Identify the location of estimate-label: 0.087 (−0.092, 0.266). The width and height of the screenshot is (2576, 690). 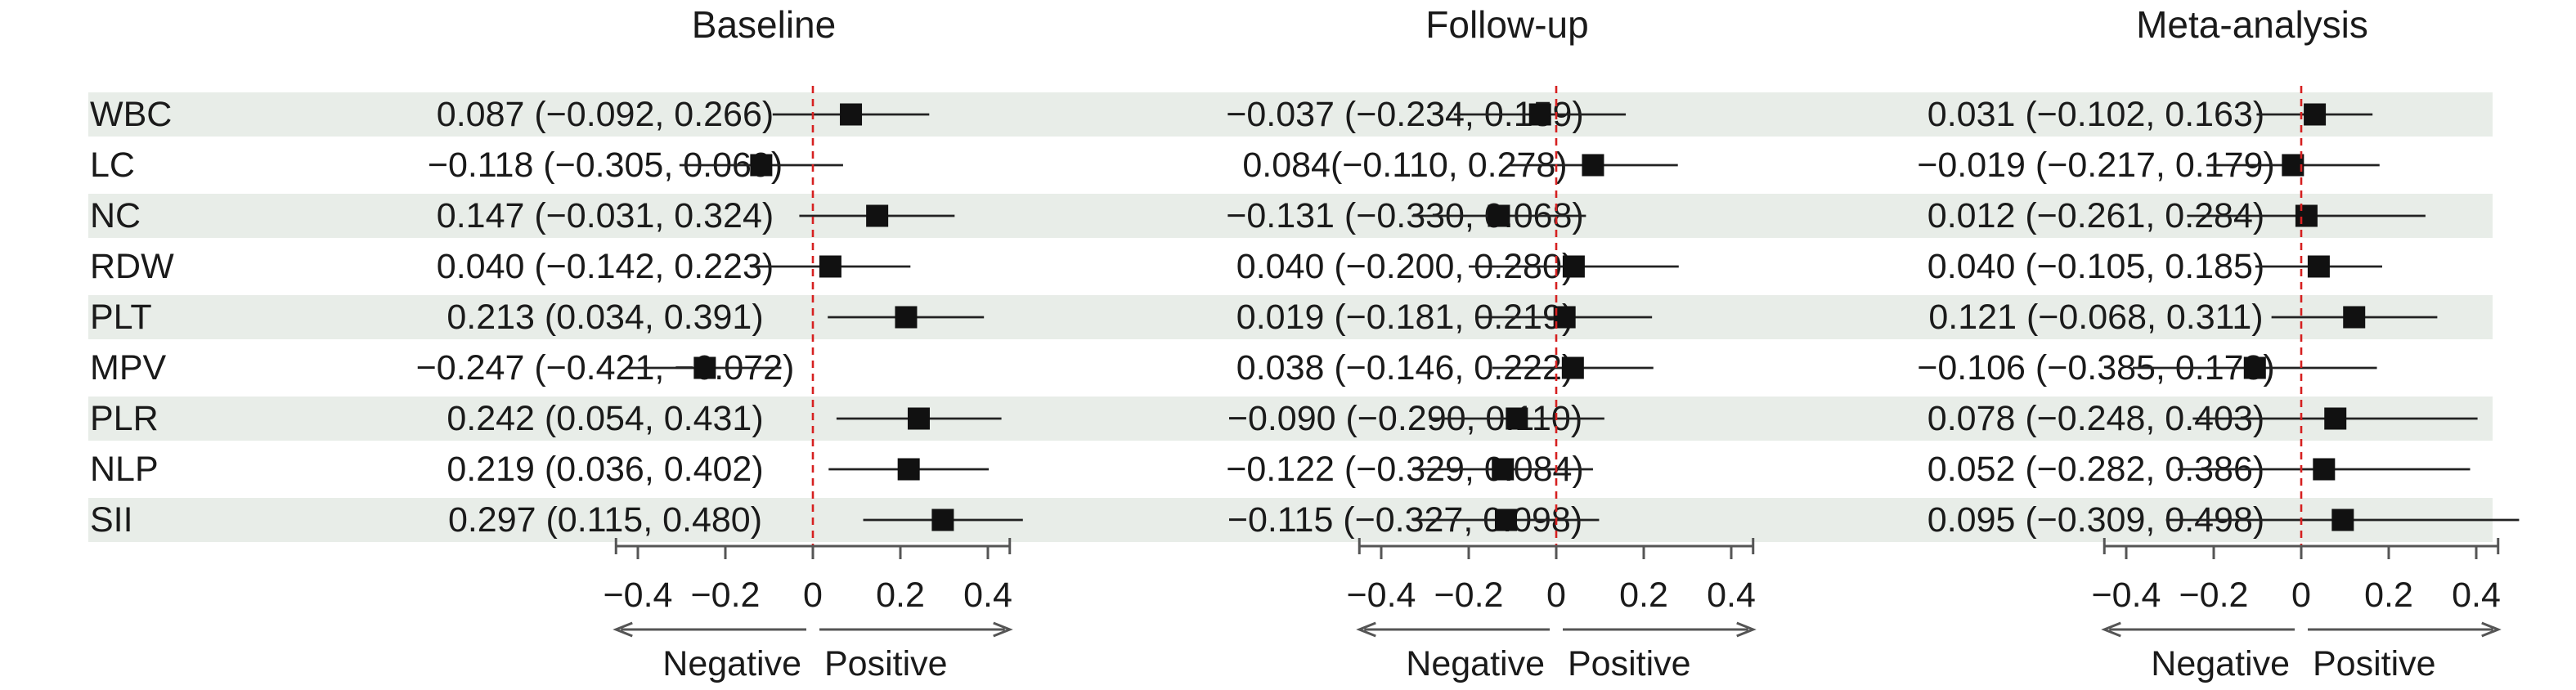
(605, 114).